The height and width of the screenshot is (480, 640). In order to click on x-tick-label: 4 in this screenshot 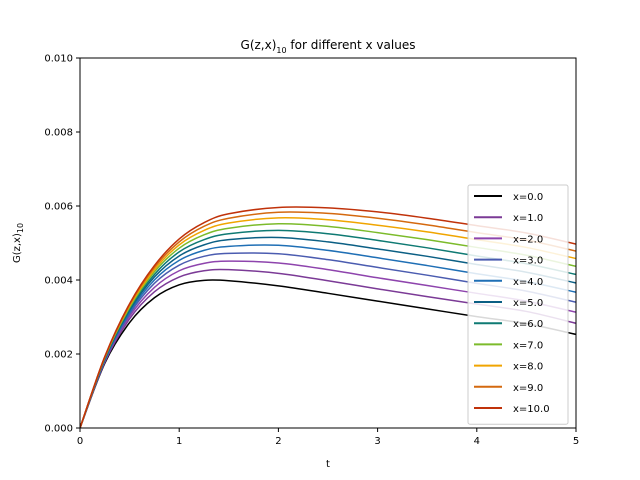, I will do `click(477, 441)`.